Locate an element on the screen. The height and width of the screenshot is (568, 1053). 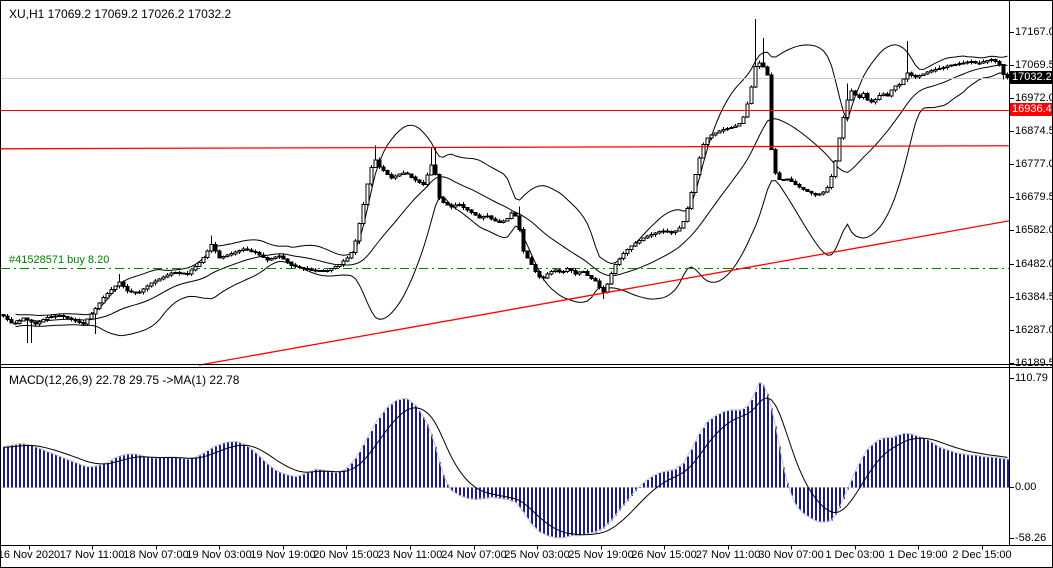
time-axis-label: 1 Dec 03:00 is located at coordinates (855, 555).